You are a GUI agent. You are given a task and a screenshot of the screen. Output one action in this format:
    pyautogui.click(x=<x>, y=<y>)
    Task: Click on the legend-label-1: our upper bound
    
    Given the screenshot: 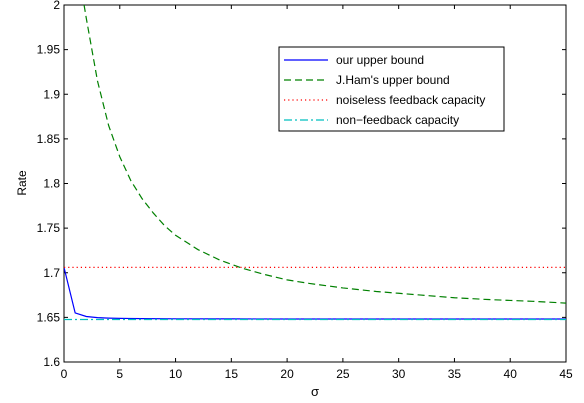 What is the action you would take?
    pyautogui.click(x=380, y=60)
    